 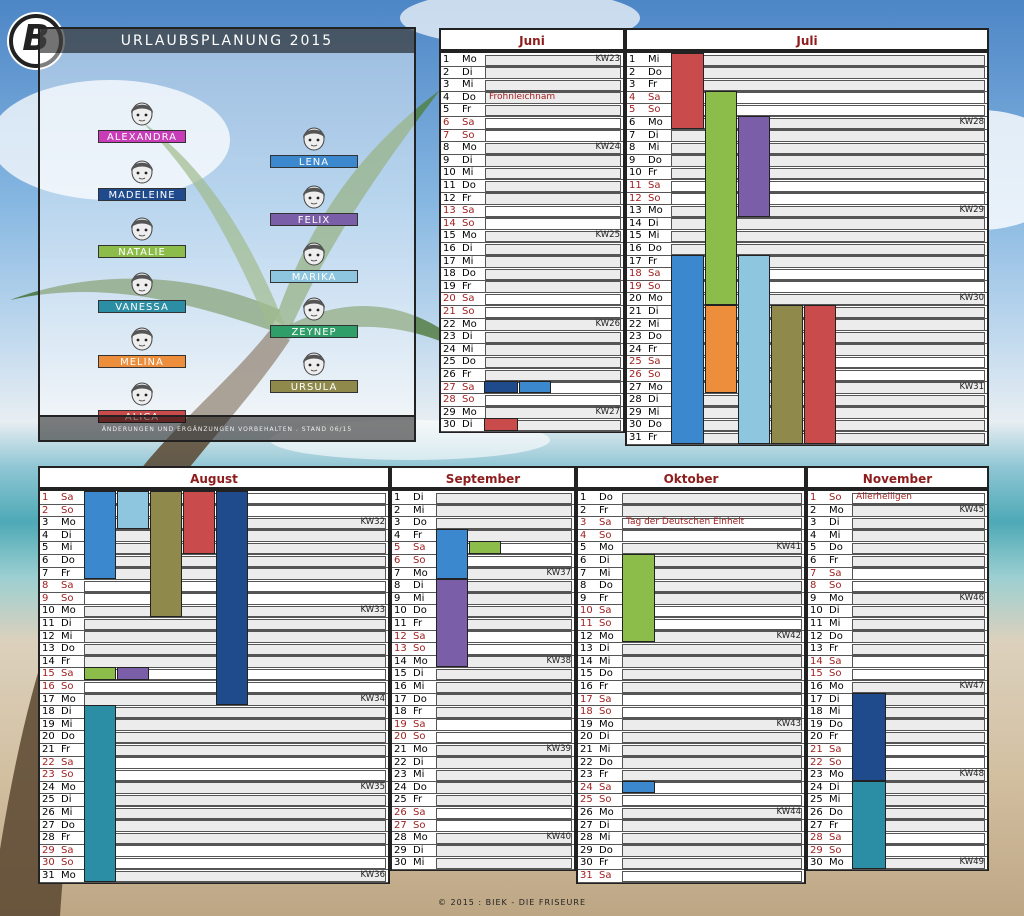 I want to click on day-row: 27 So, so click(x=483, y=826).